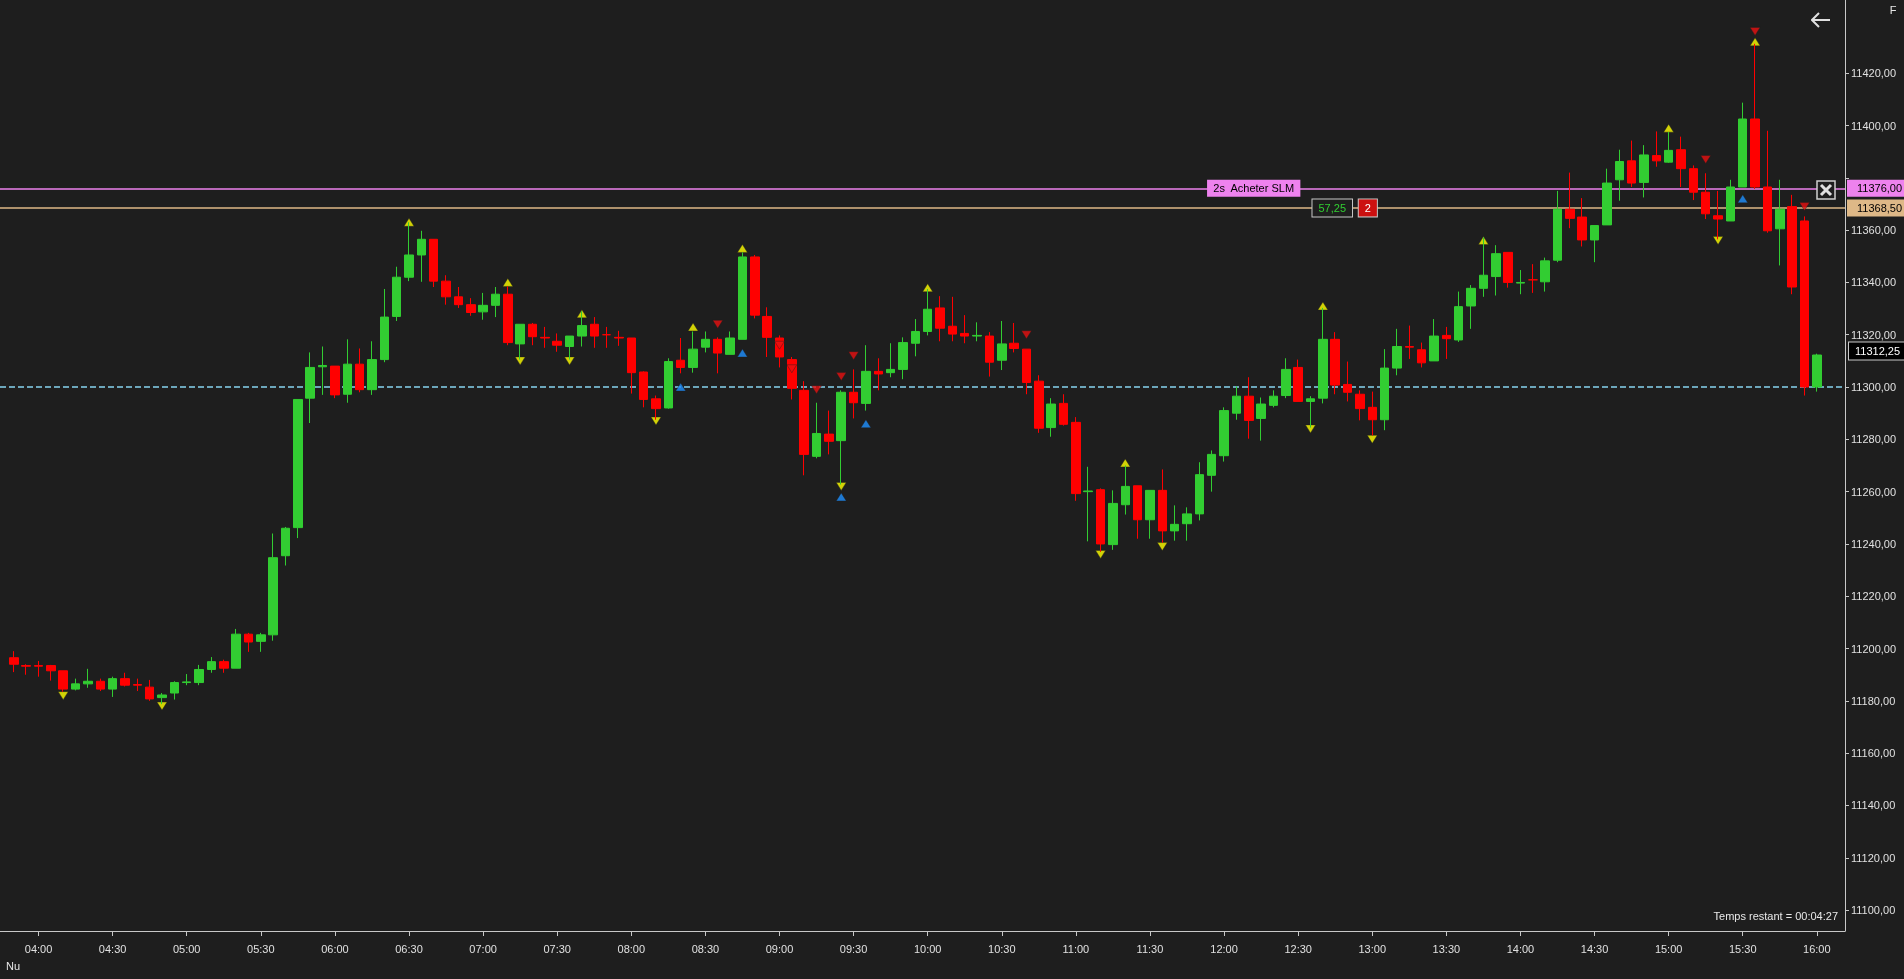  What do you see at coordinates (335, 948) in the screenshot?
I see `x-tick-label: 06:00` at bounding box center [335, 948].